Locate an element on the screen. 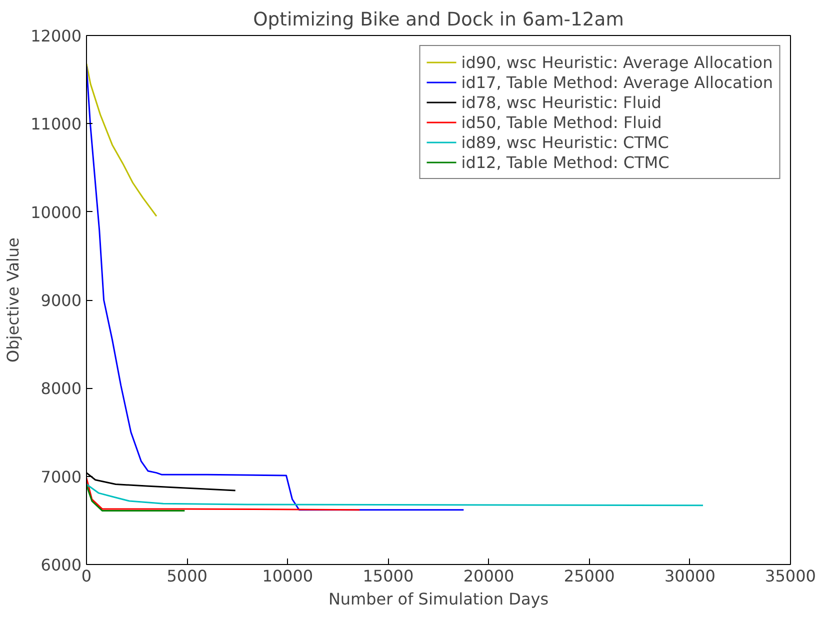 The image size is (825, 624). y-axis-title: Objective Value is located at coordinates (13, 300).